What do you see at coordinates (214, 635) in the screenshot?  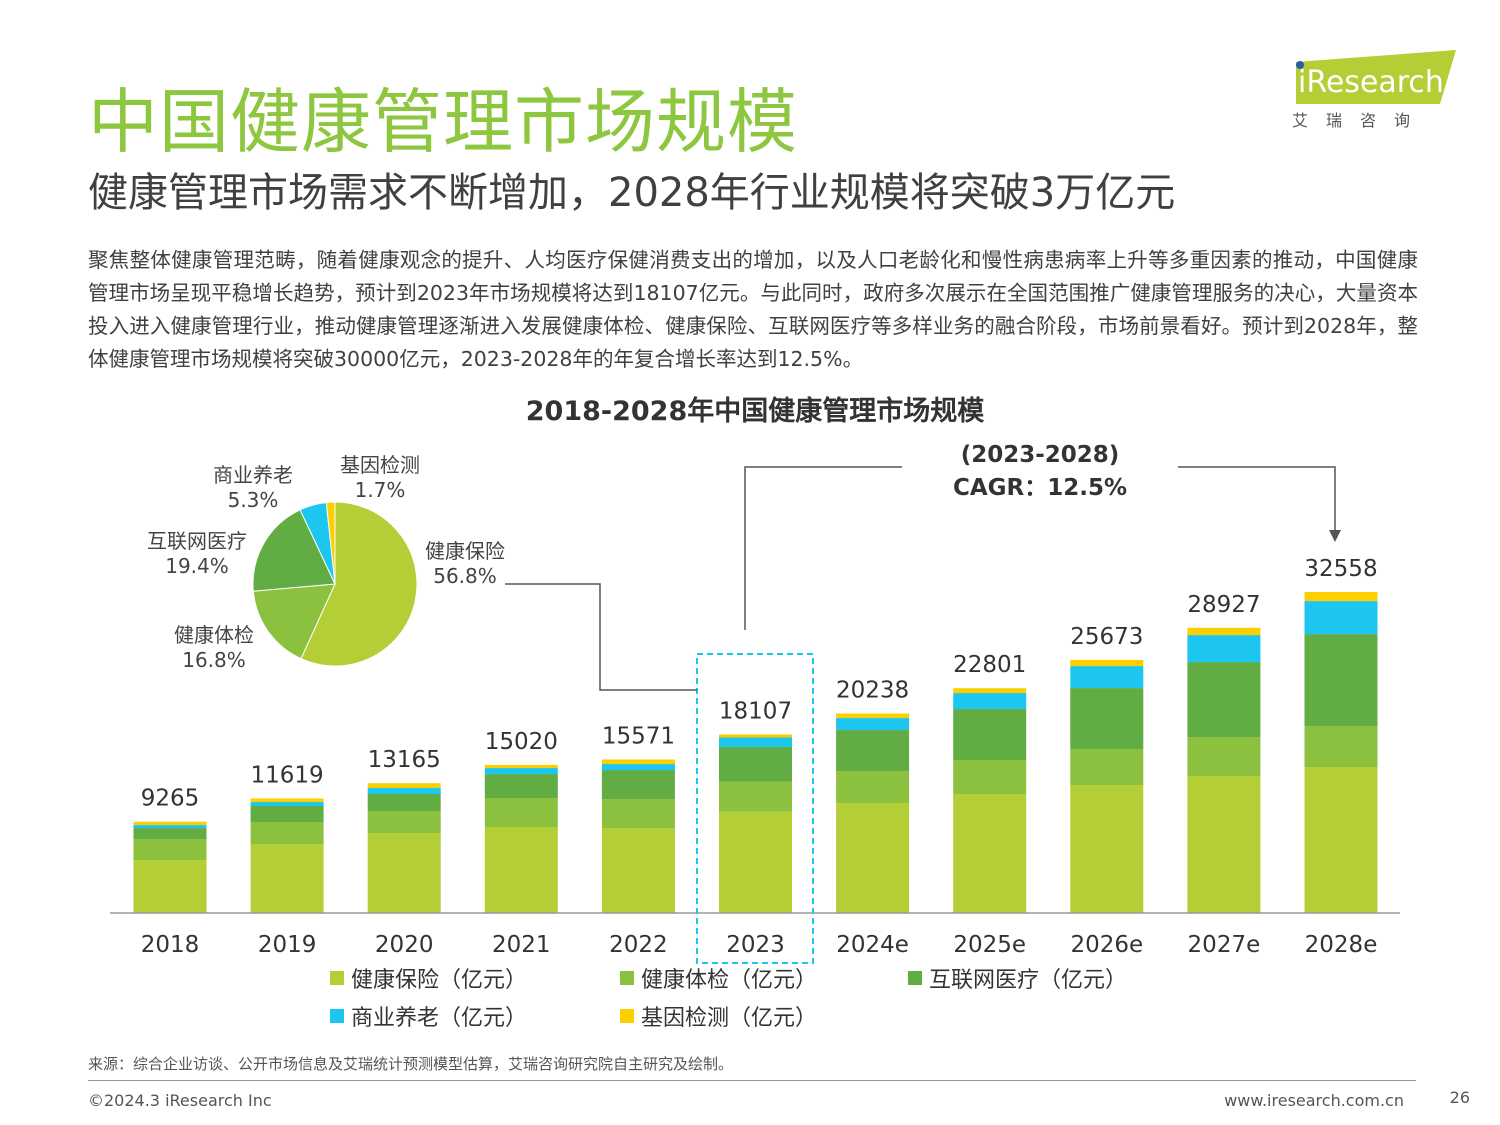 I see `pie-slice-name: 健康体检` at bounding box center [214, 635].